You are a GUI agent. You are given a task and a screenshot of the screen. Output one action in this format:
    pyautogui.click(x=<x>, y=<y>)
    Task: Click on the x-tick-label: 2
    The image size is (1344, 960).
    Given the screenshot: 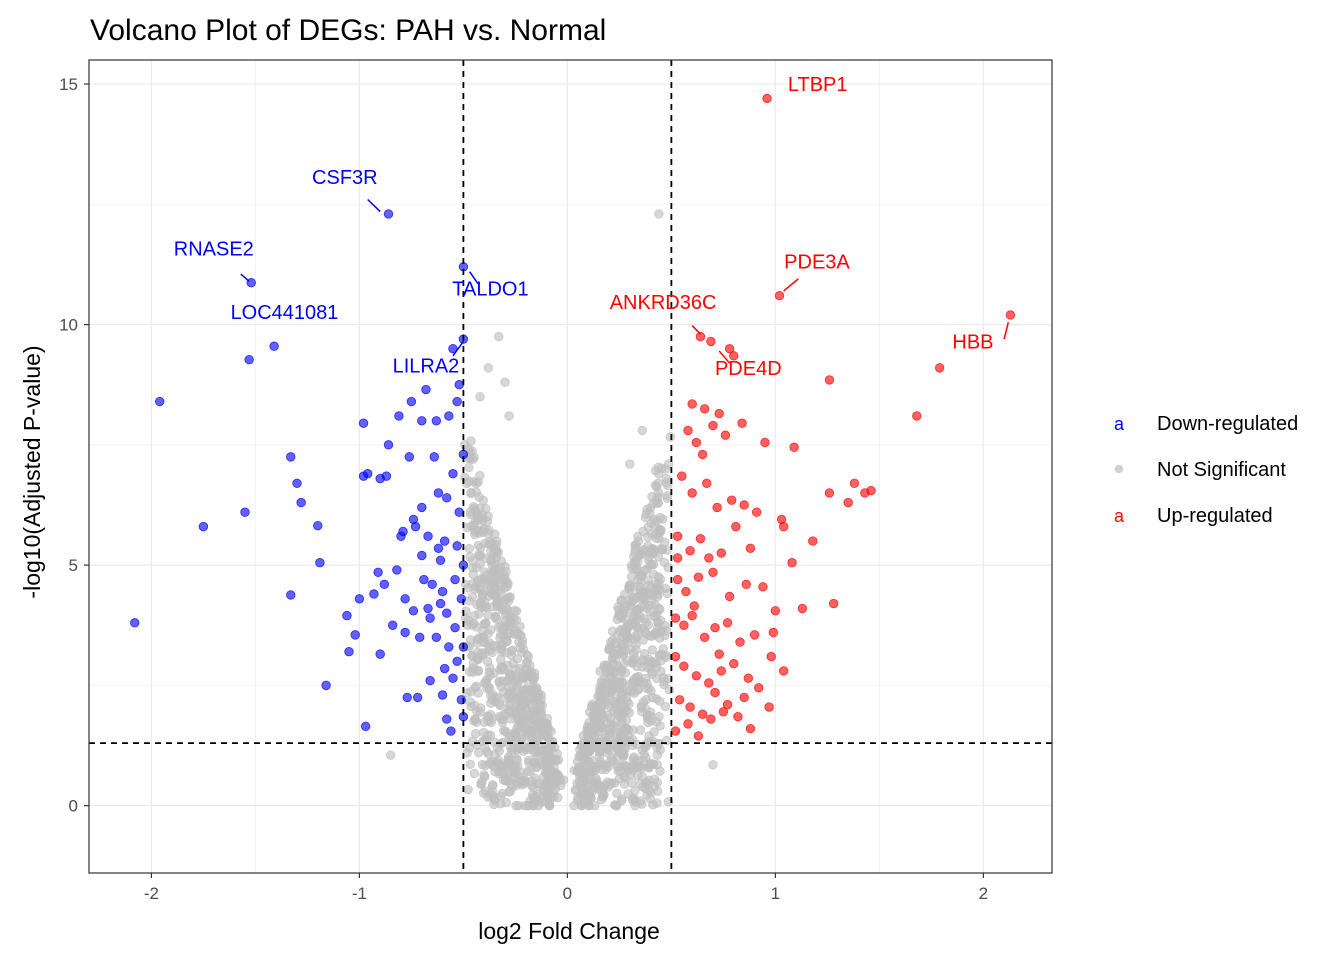 What is the action you would take?
    pyautogui.click(x=983, y=893)
    